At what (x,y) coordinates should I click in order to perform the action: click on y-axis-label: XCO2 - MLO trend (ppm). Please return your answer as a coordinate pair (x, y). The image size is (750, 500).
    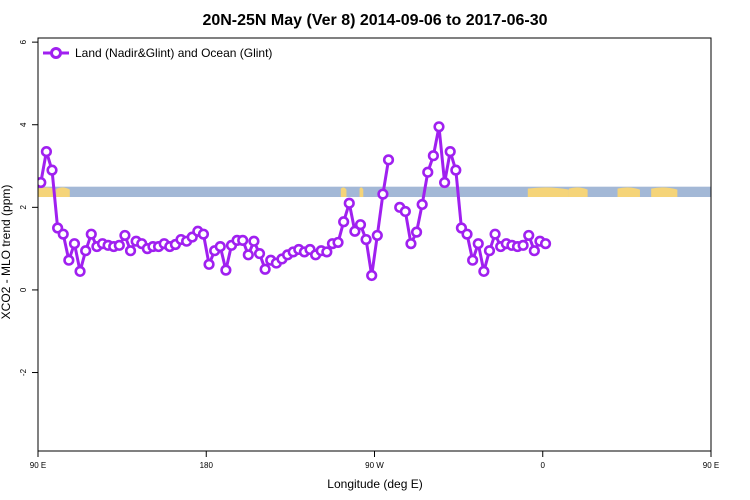
    Looking at the image, I should click on (6, 252).